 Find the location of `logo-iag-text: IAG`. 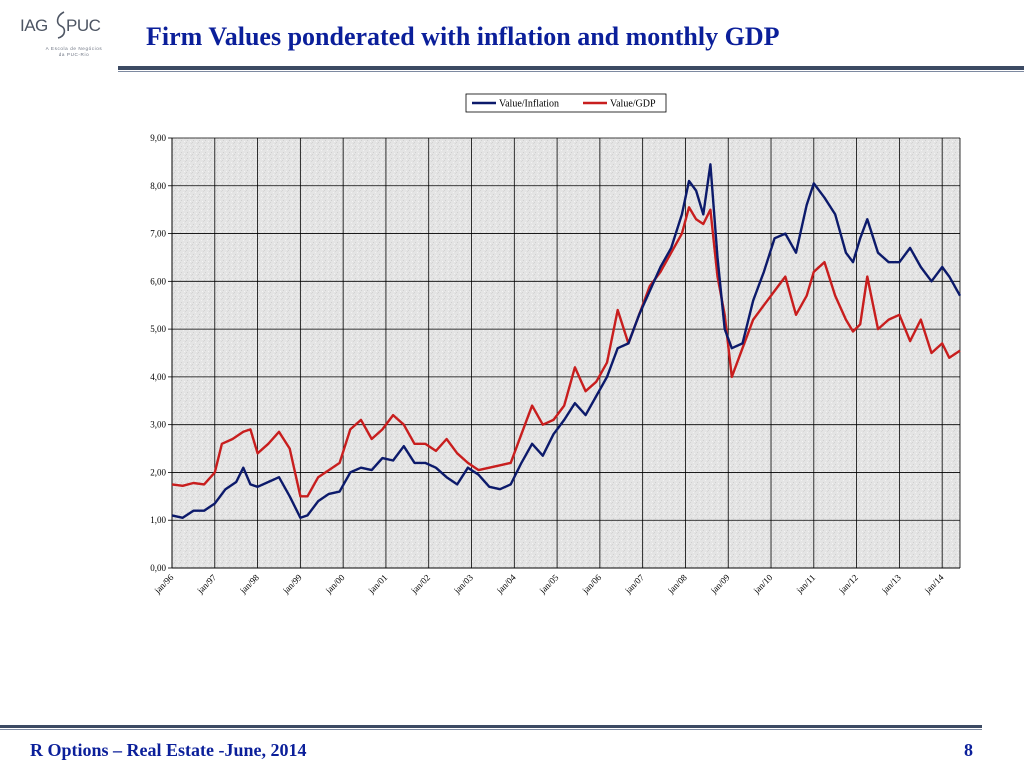

logo-iag-text: IAG is located at coordinates (34, 25).